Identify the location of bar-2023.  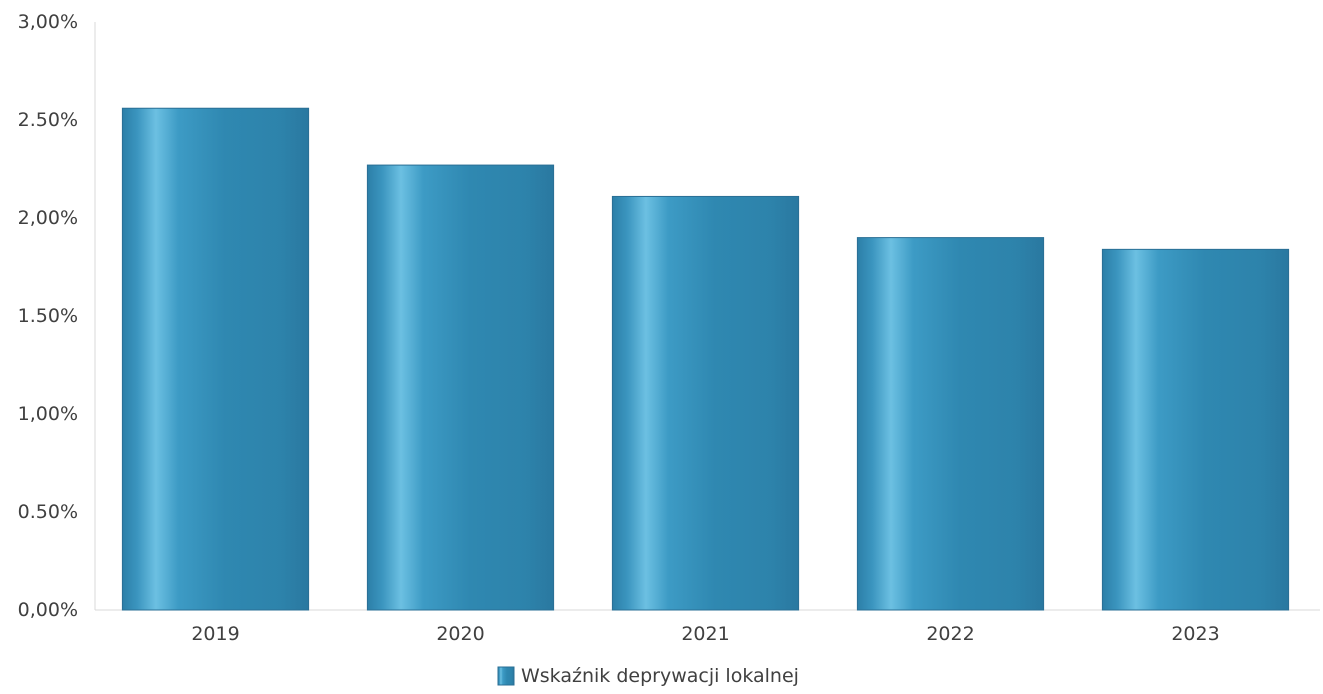
(1195, 429).